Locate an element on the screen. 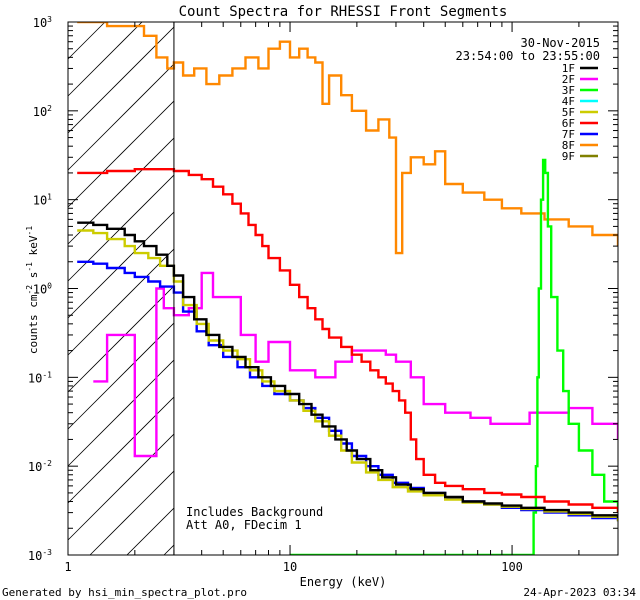 This screenshot has height=600, width=640. y-tick-label: 10-1 is located at coordinates (40, 377).